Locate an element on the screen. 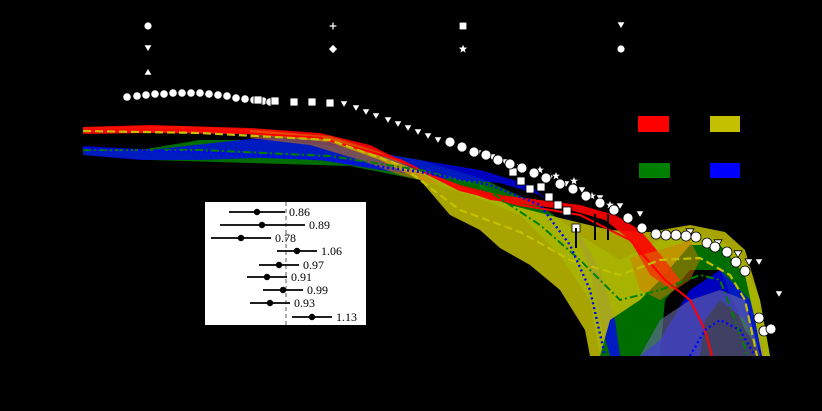  inset-forest-plot: 0.860.89 0.78 1.060.970.910.990.93 1.13 is located at coordinates (285, 263).